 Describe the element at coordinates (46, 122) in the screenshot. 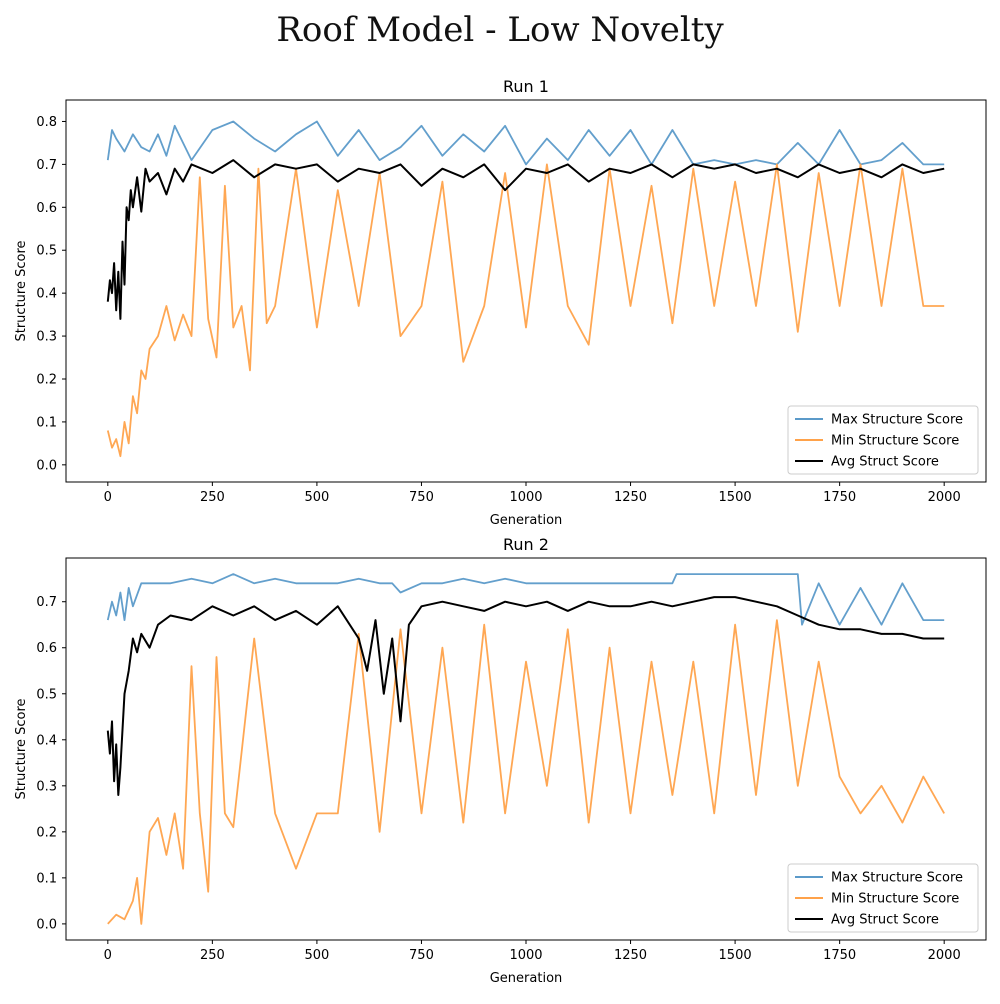

I see `y-tick-label: 0.8` at that location.